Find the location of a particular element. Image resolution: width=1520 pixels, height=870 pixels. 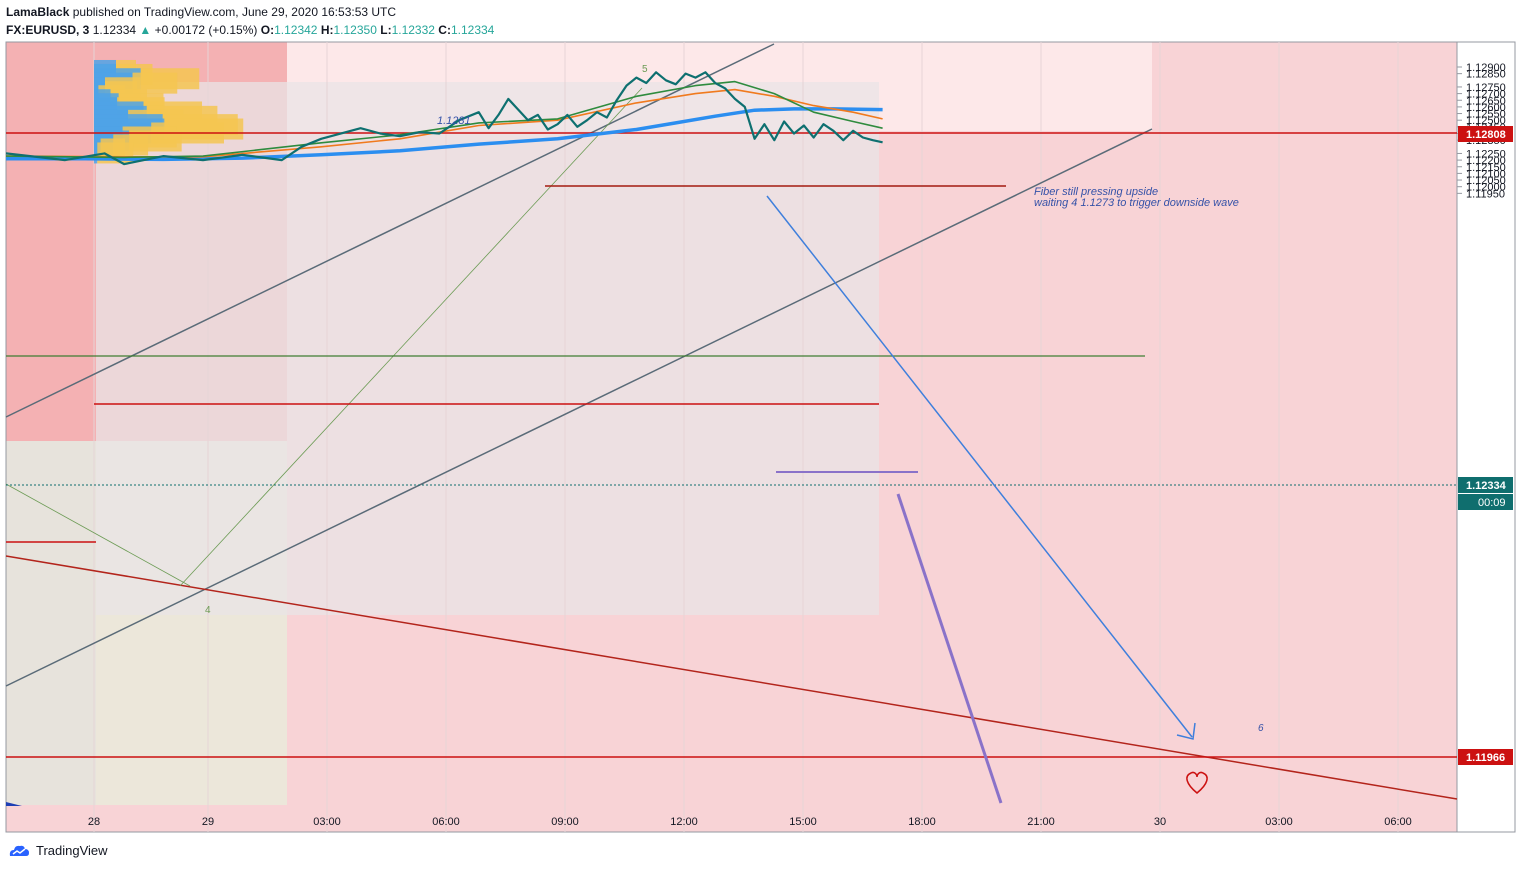

countdown-bg is located at coordinates (1485, 502).